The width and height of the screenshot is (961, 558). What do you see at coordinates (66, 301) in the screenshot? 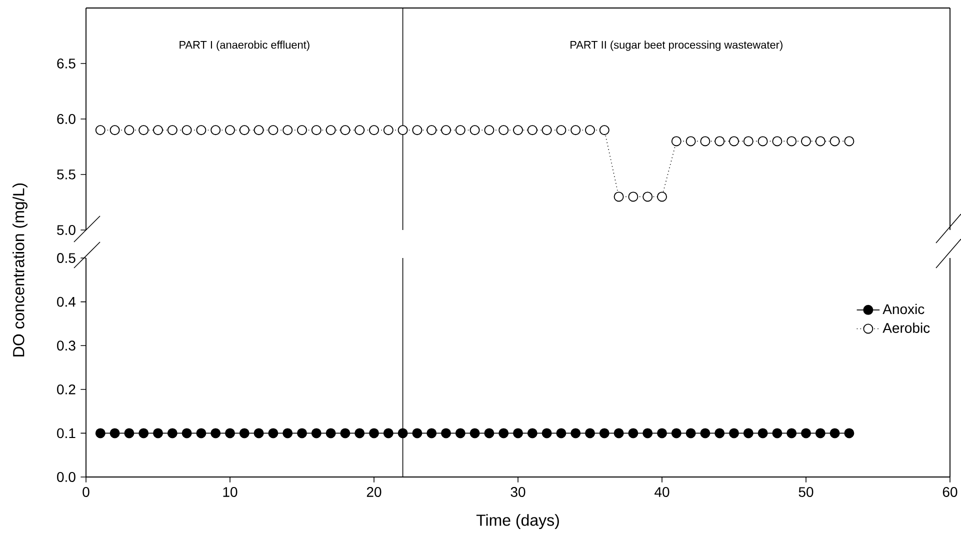
I see `y-tick-label: 0.4` at bounding box center [66, 301].